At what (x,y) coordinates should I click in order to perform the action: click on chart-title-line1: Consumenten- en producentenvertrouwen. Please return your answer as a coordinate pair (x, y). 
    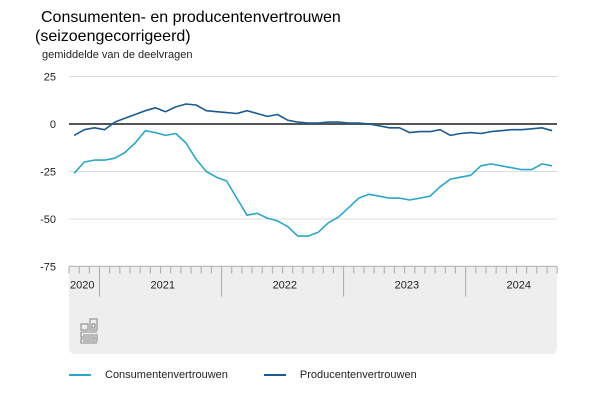
    Looking at the image, I should click on (191, 17).